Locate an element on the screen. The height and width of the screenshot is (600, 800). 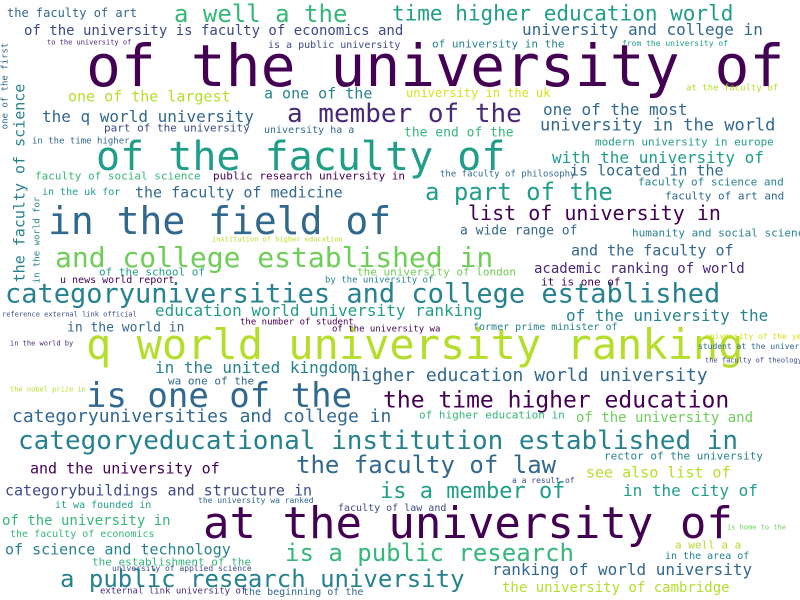
word: is a public research is located at coordinates (429, 553).